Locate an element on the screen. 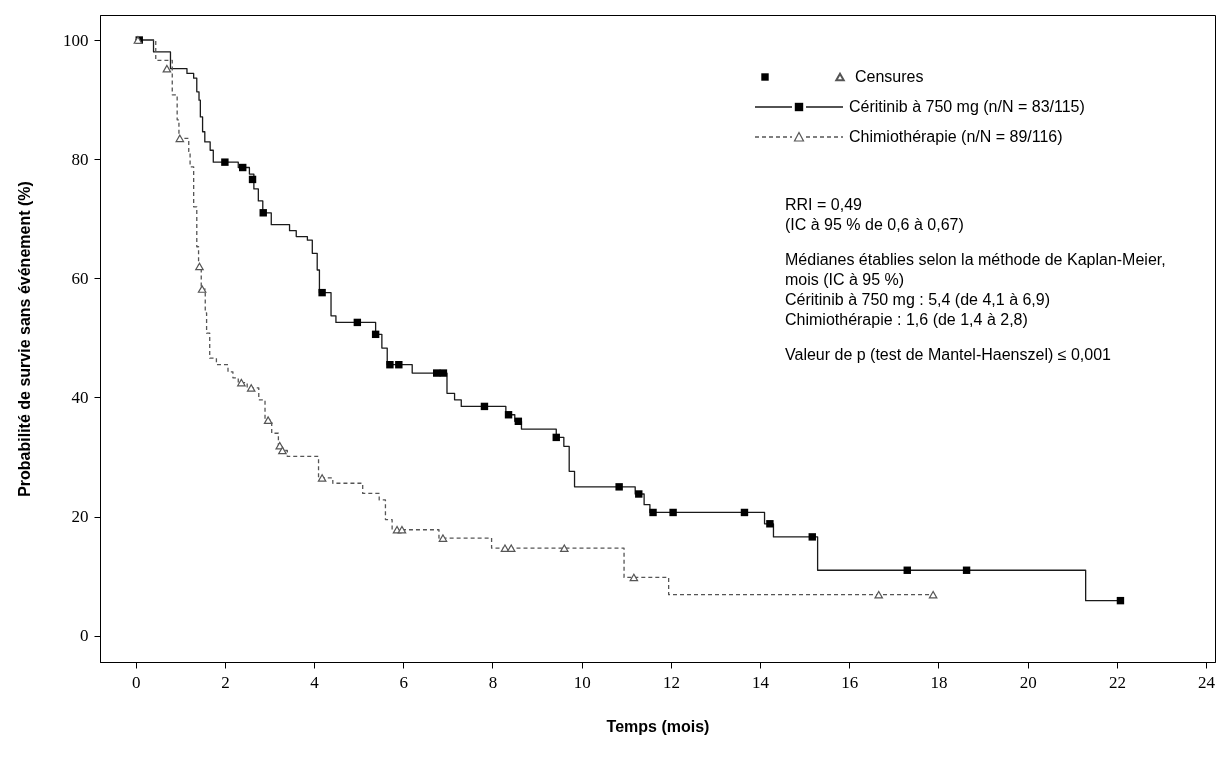 The image size is (1228, 762). x-tick-label: 12 is located at coordinates (671, 682).